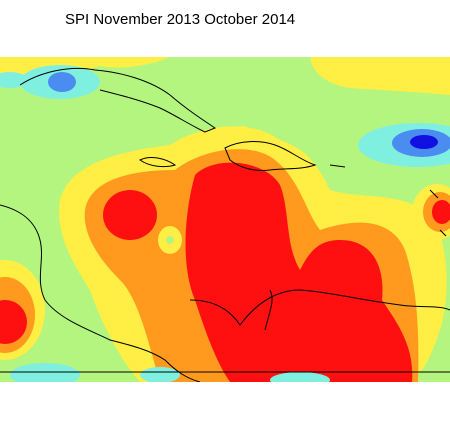 This screenshot has width=450, height=436. Describe the element at coordinates (170, 240) in the screenshot. I see `normal-area` at that location.